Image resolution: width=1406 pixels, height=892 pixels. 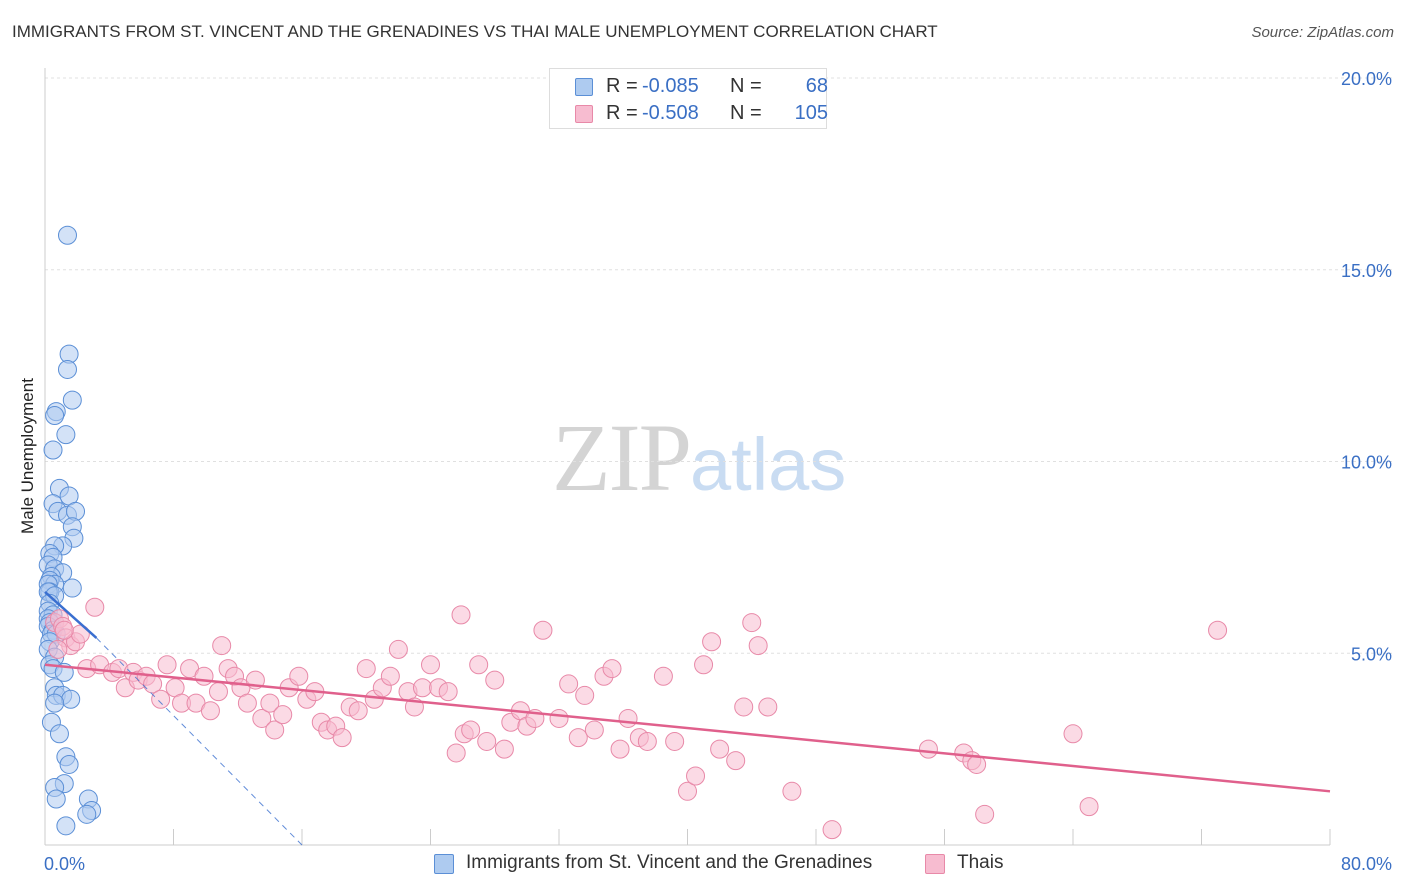 I want to click on y-tick-label: 5.0%, so click(x=1371, y=654).